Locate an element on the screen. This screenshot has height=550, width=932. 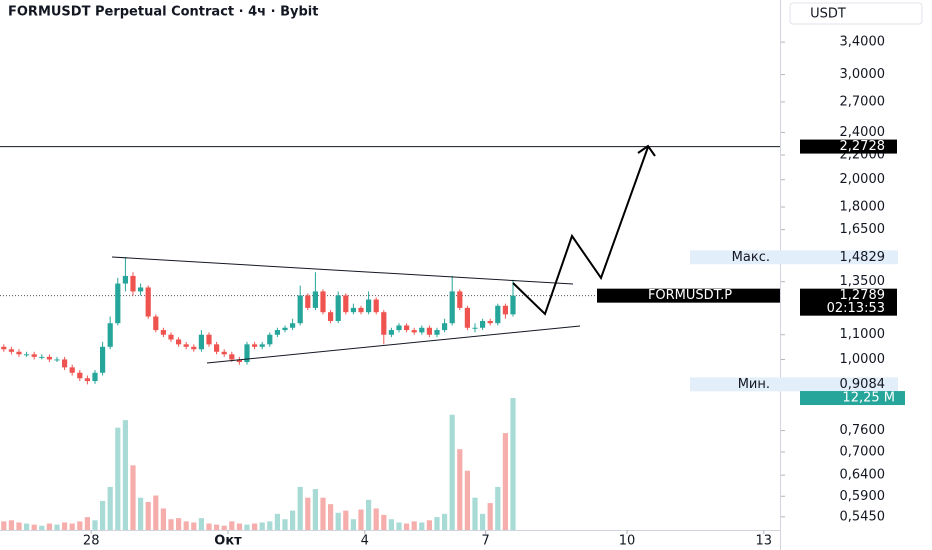
y-tick-label: 2,7000 is located at coordinates (863, 101).